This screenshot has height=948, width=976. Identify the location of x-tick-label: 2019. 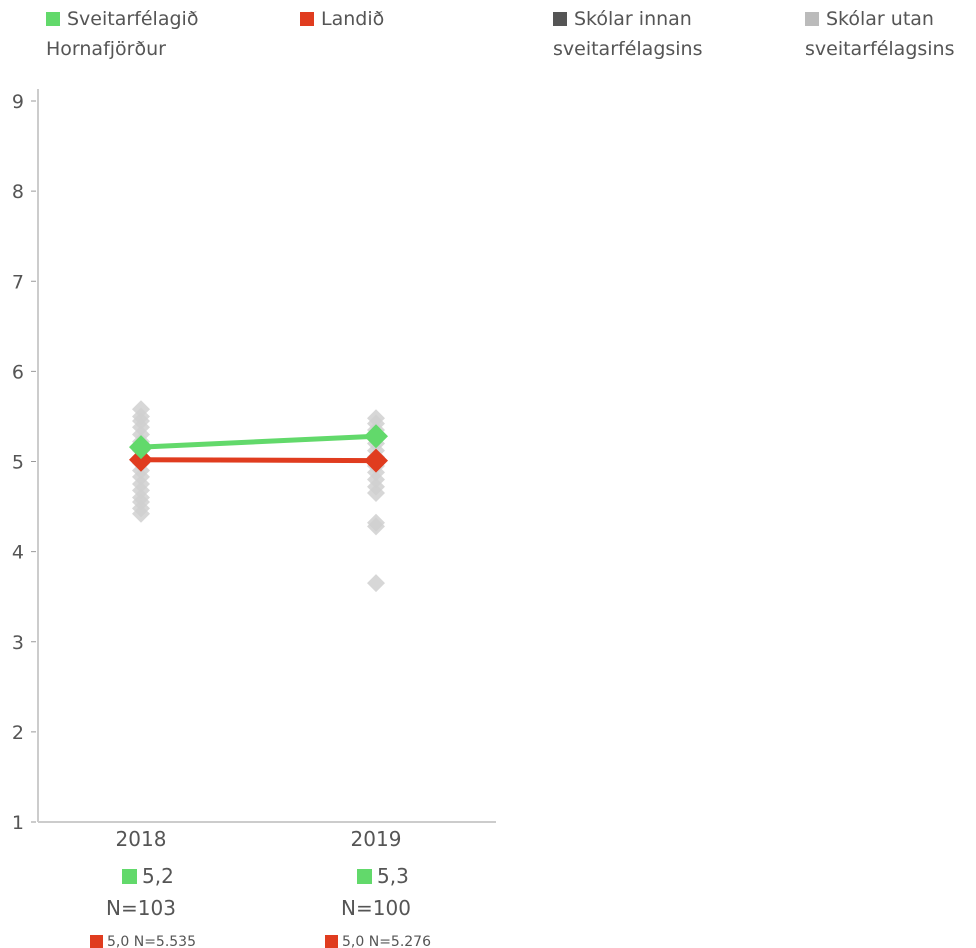
(376, 839).